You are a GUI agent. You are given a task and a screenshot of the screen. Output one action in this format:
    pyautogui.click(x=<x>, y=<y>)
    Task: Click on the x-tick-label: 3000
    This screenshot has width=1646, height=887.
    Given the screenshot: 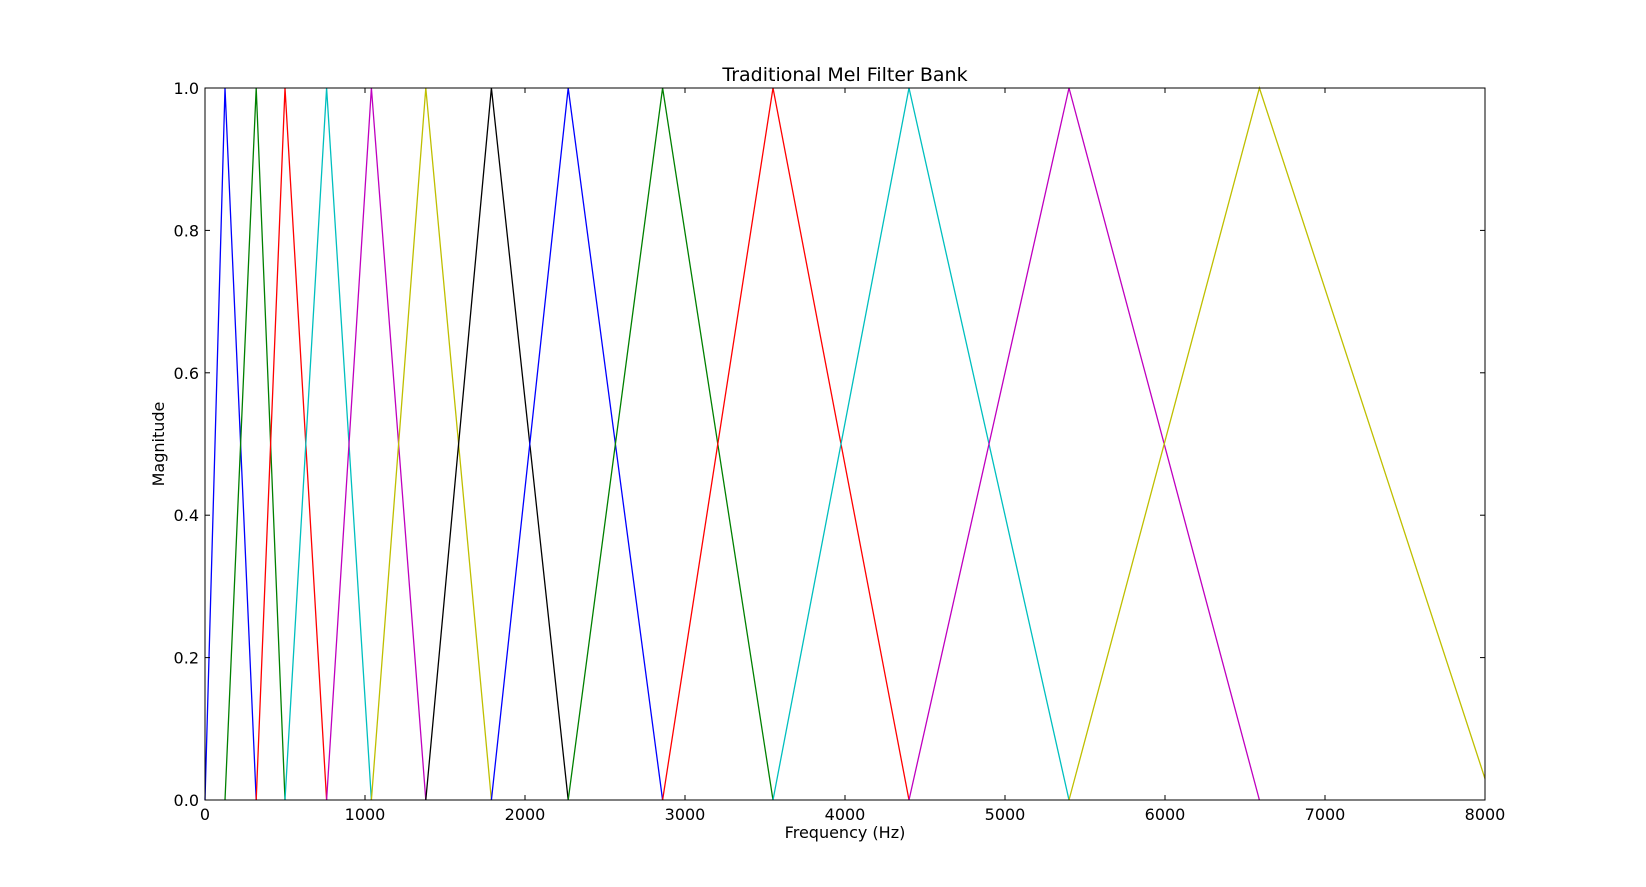 What is the action you would take?
    pyautogui.click(x=685, y=814)
    